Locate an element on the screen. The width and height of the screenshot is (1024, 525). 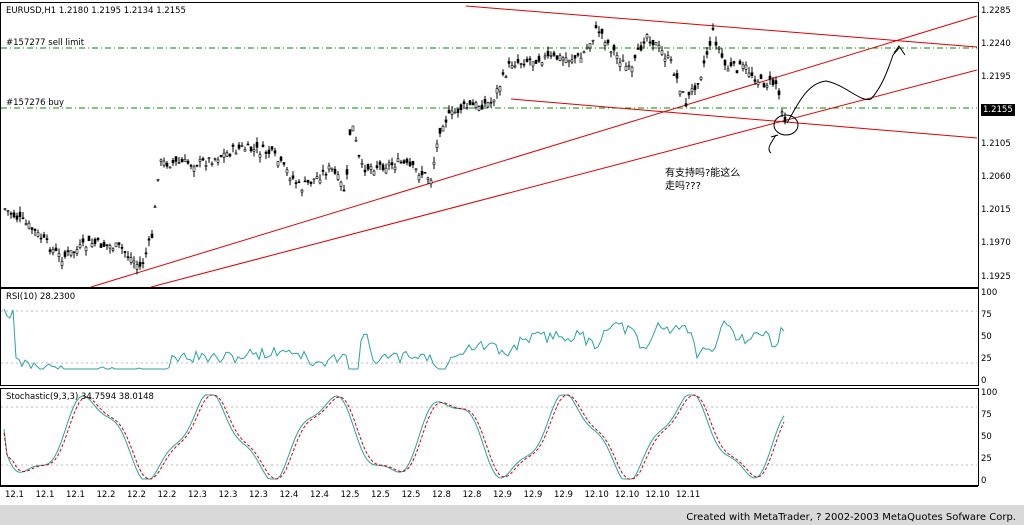
price-scale-tick: 1.2195 is located at coordinates (996, 77).